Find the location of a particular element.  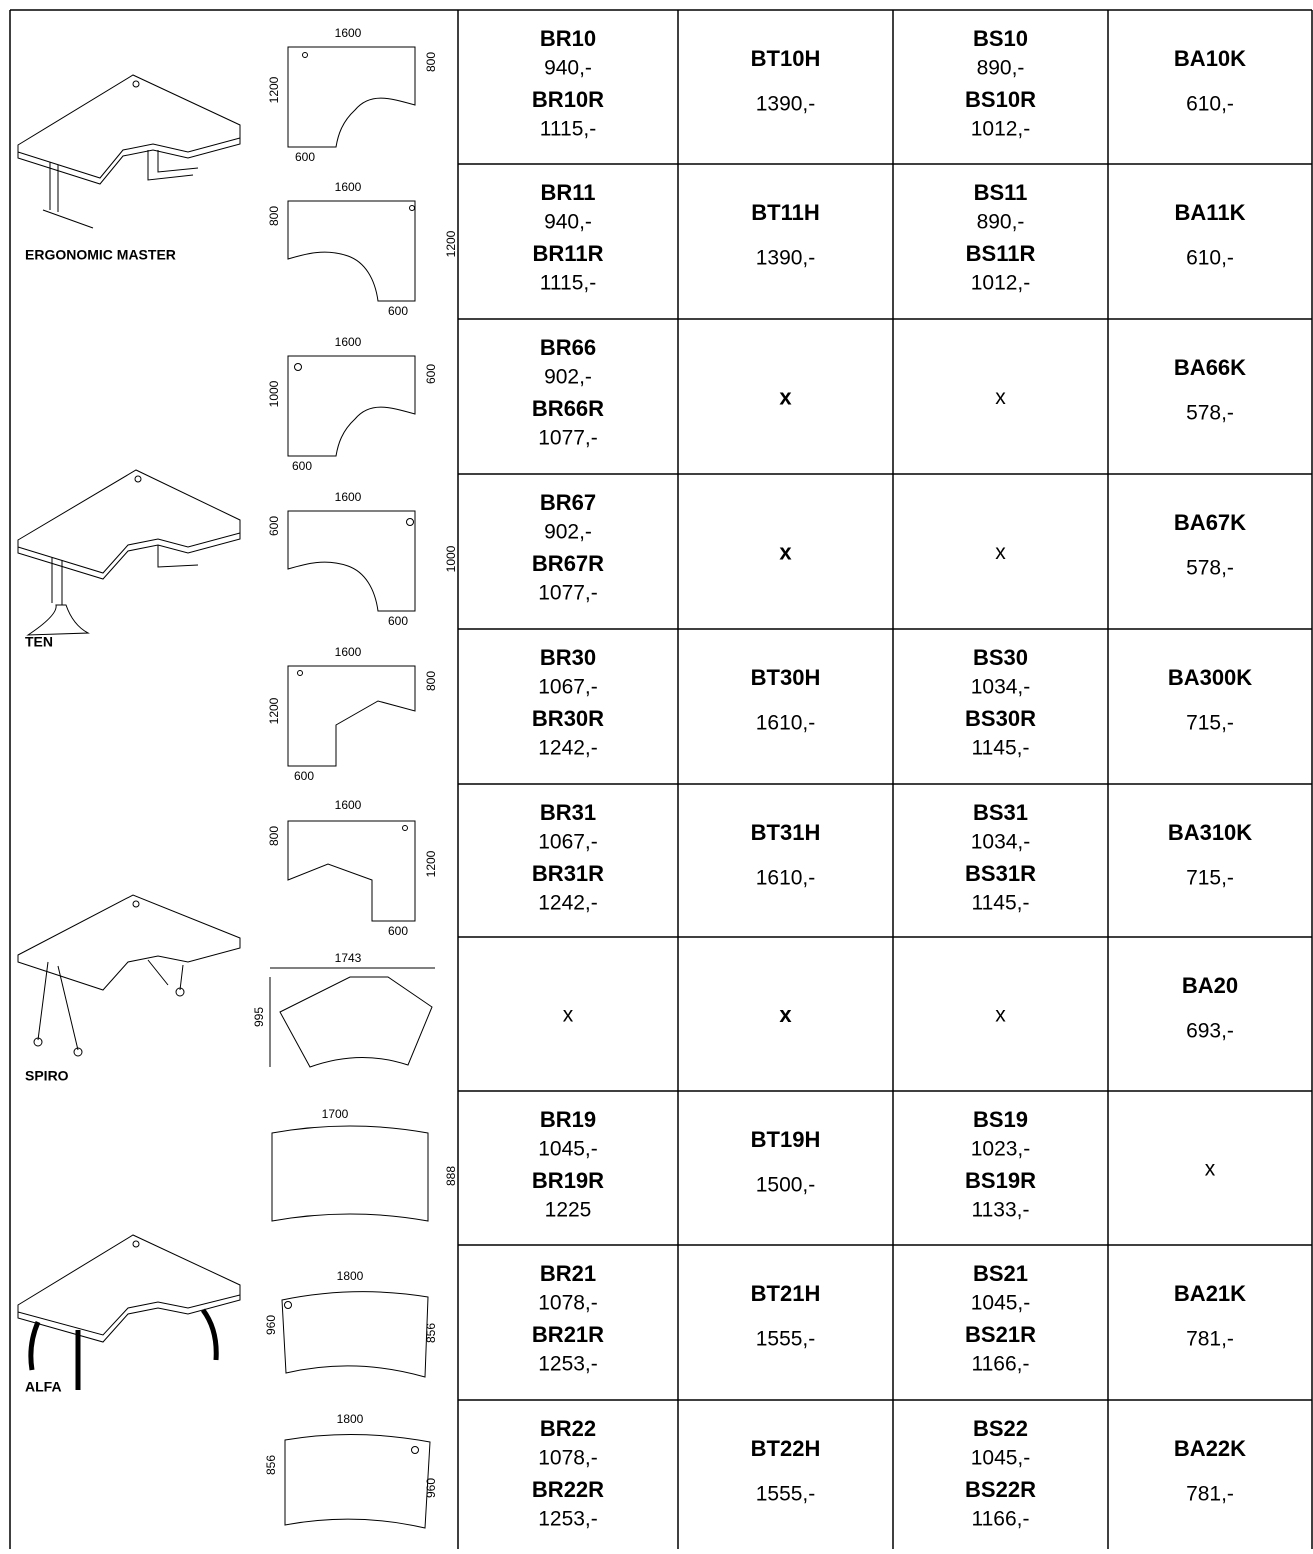

product-code: BT21H is located at coordinates (786, 1293).